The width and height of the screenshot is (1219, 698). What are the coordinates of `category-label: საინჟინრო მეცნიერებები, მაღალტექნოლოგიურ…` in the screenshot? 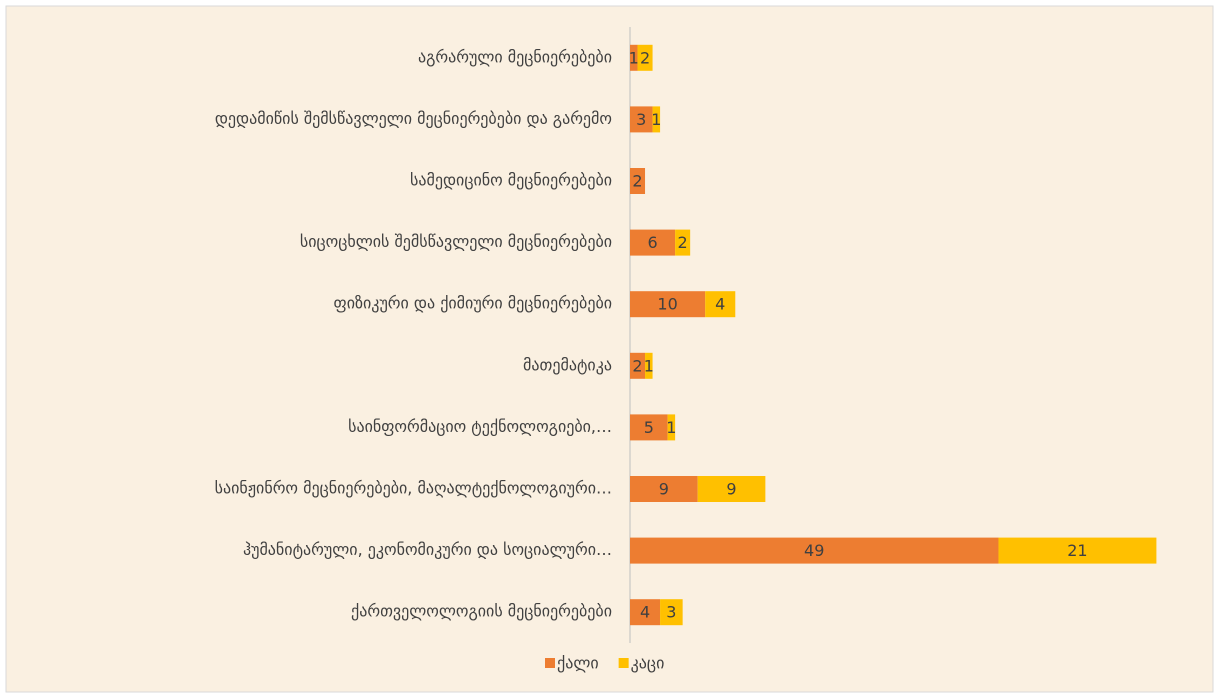 It's located at (413, 488).